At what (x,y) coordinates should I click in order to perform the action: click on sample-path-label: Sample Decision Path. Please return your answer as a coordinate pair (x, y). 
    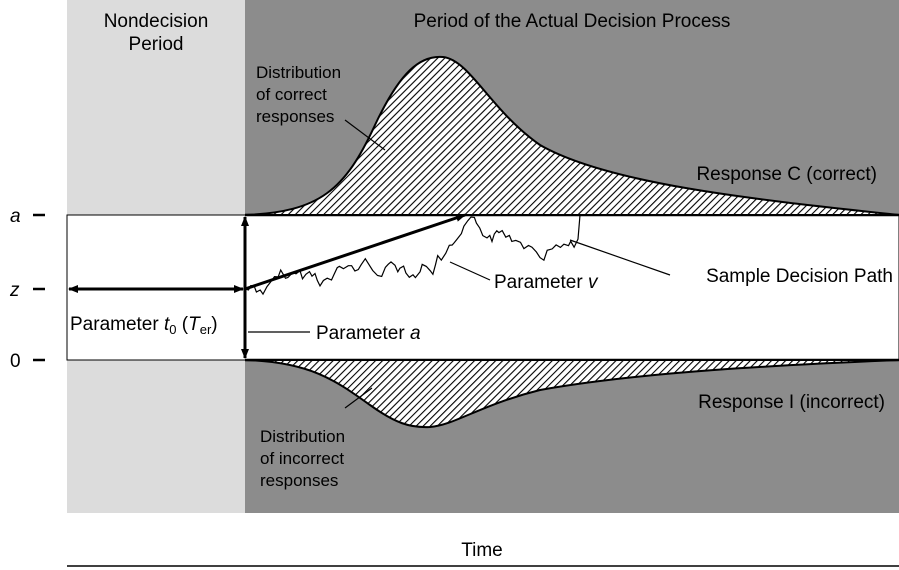
    Looking at the image, I should click on (799, 276).